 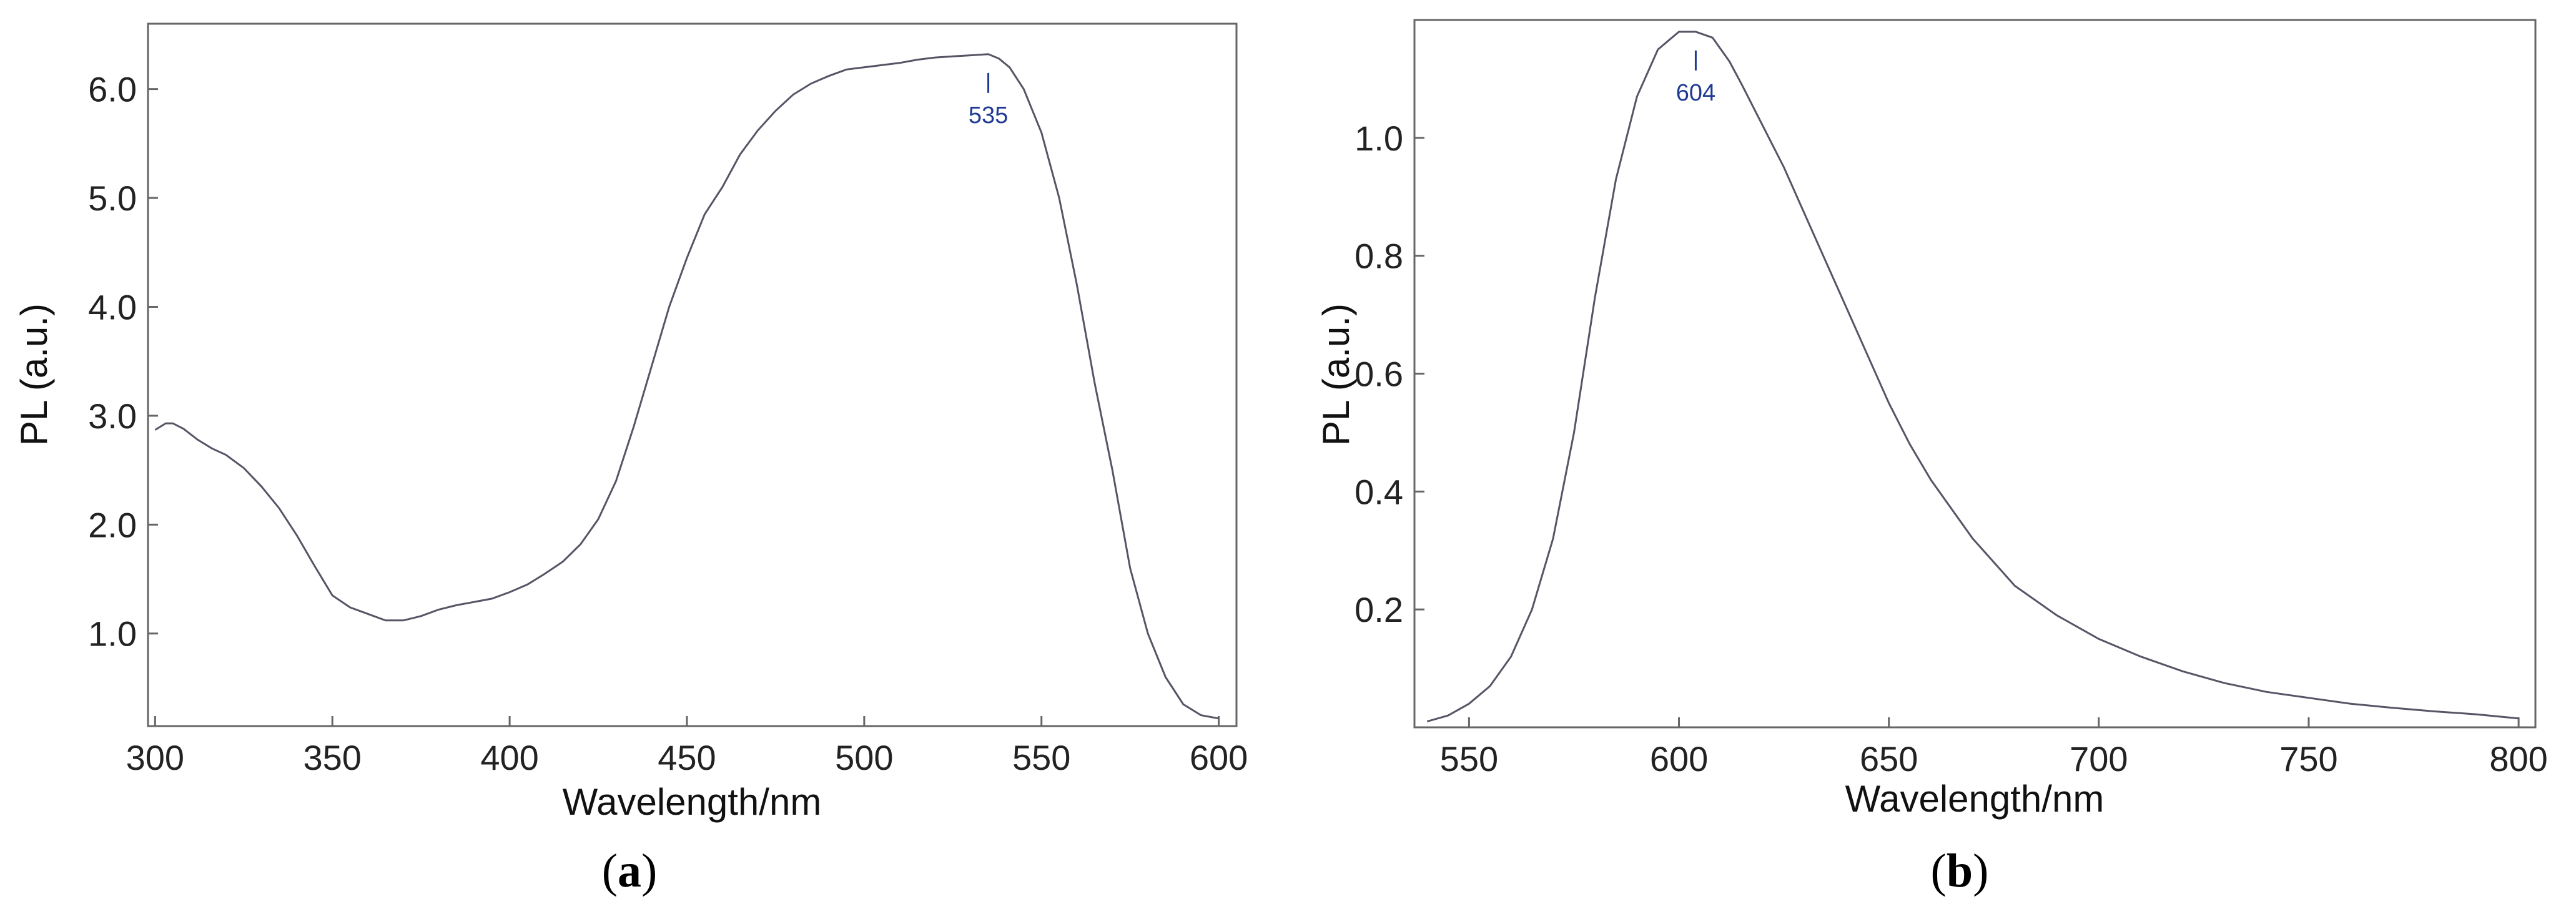 What do you see at coordinates (988, 115) in the screenshot?
I see `peak-label-a: 535` at bounding box center [988, 115].